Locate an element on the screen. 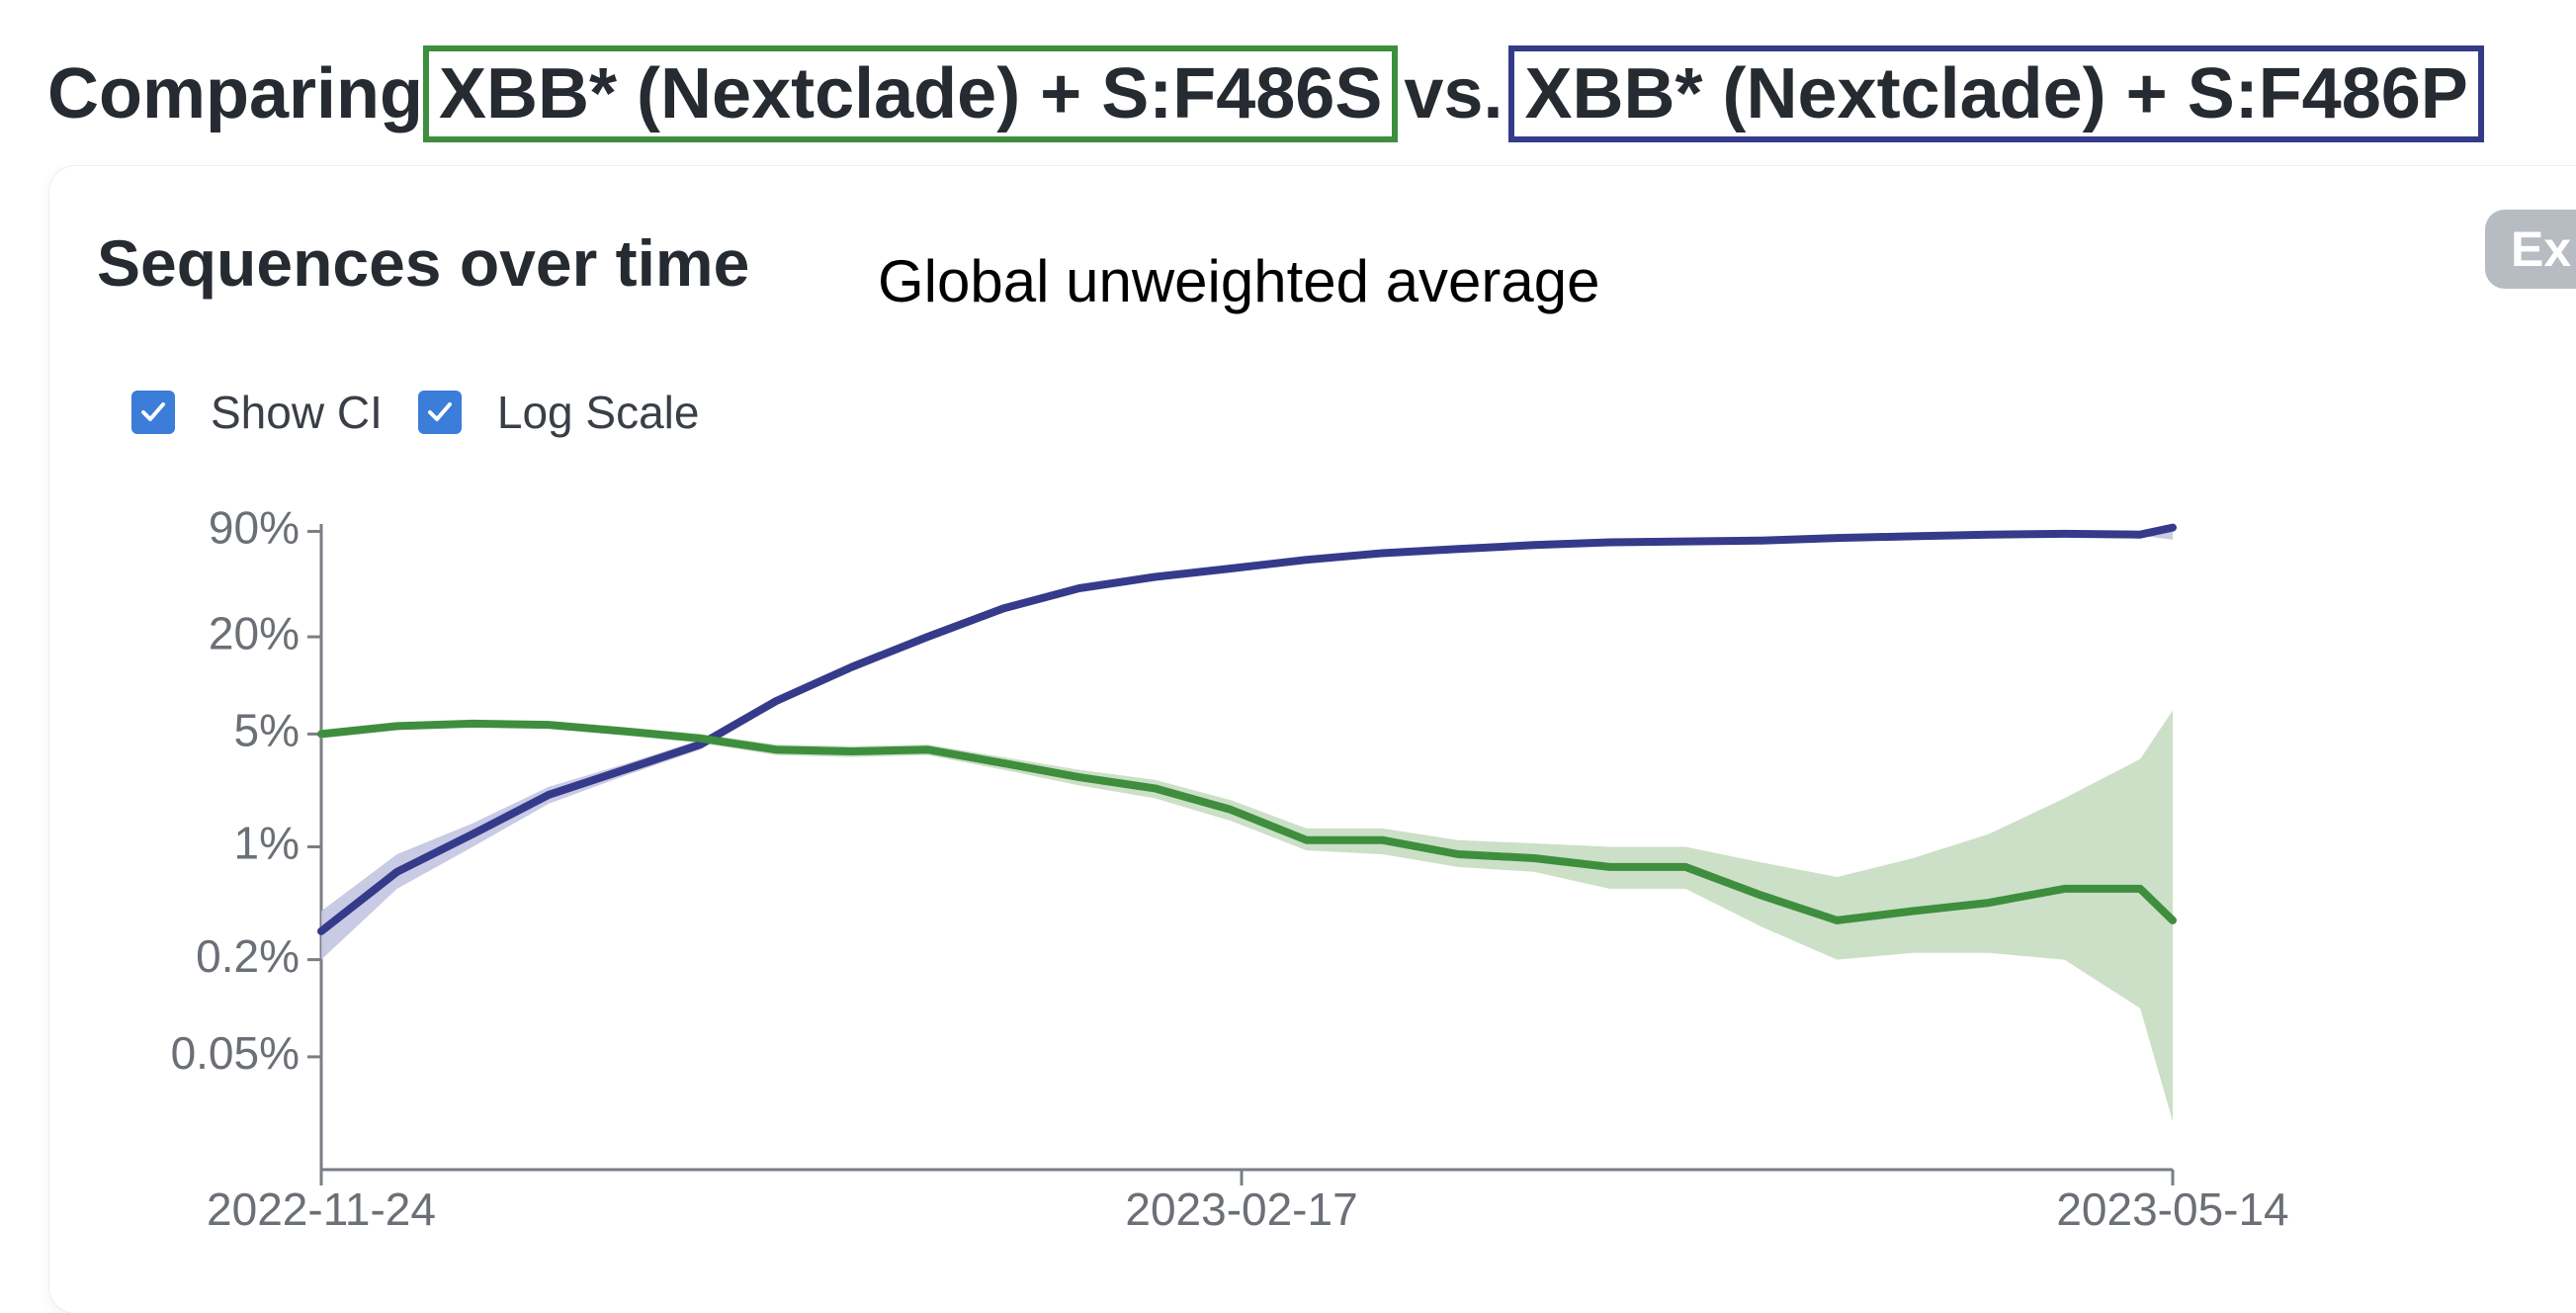 This screenshot has width=2576, height=1313. show-ci-label: Show CI is located at coordinates (297, 412).